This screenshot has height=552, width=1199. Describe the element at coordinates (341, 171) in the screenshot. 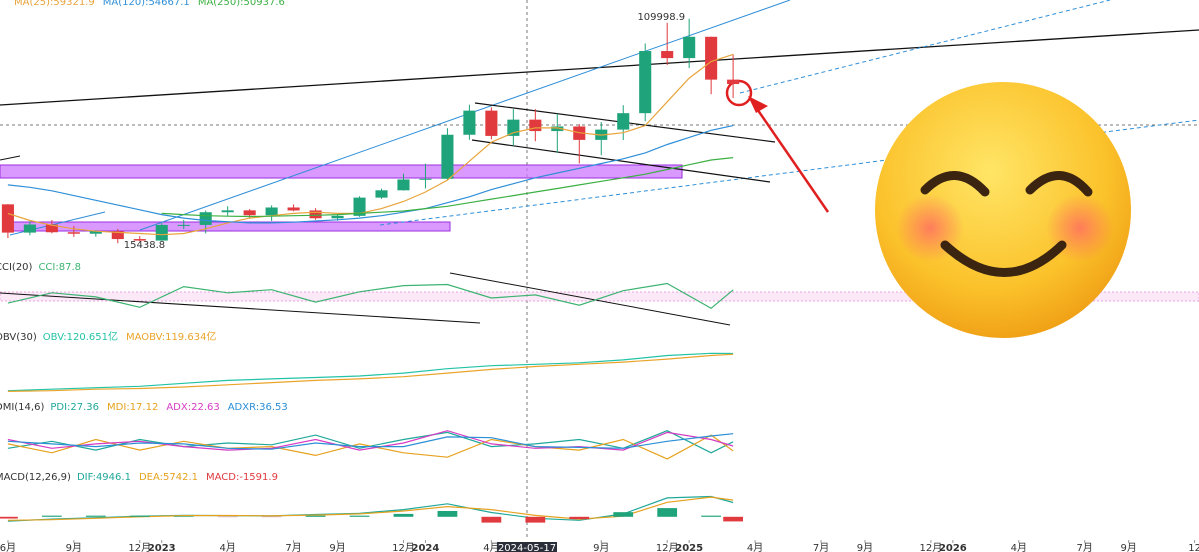

I see `zone` at that location.